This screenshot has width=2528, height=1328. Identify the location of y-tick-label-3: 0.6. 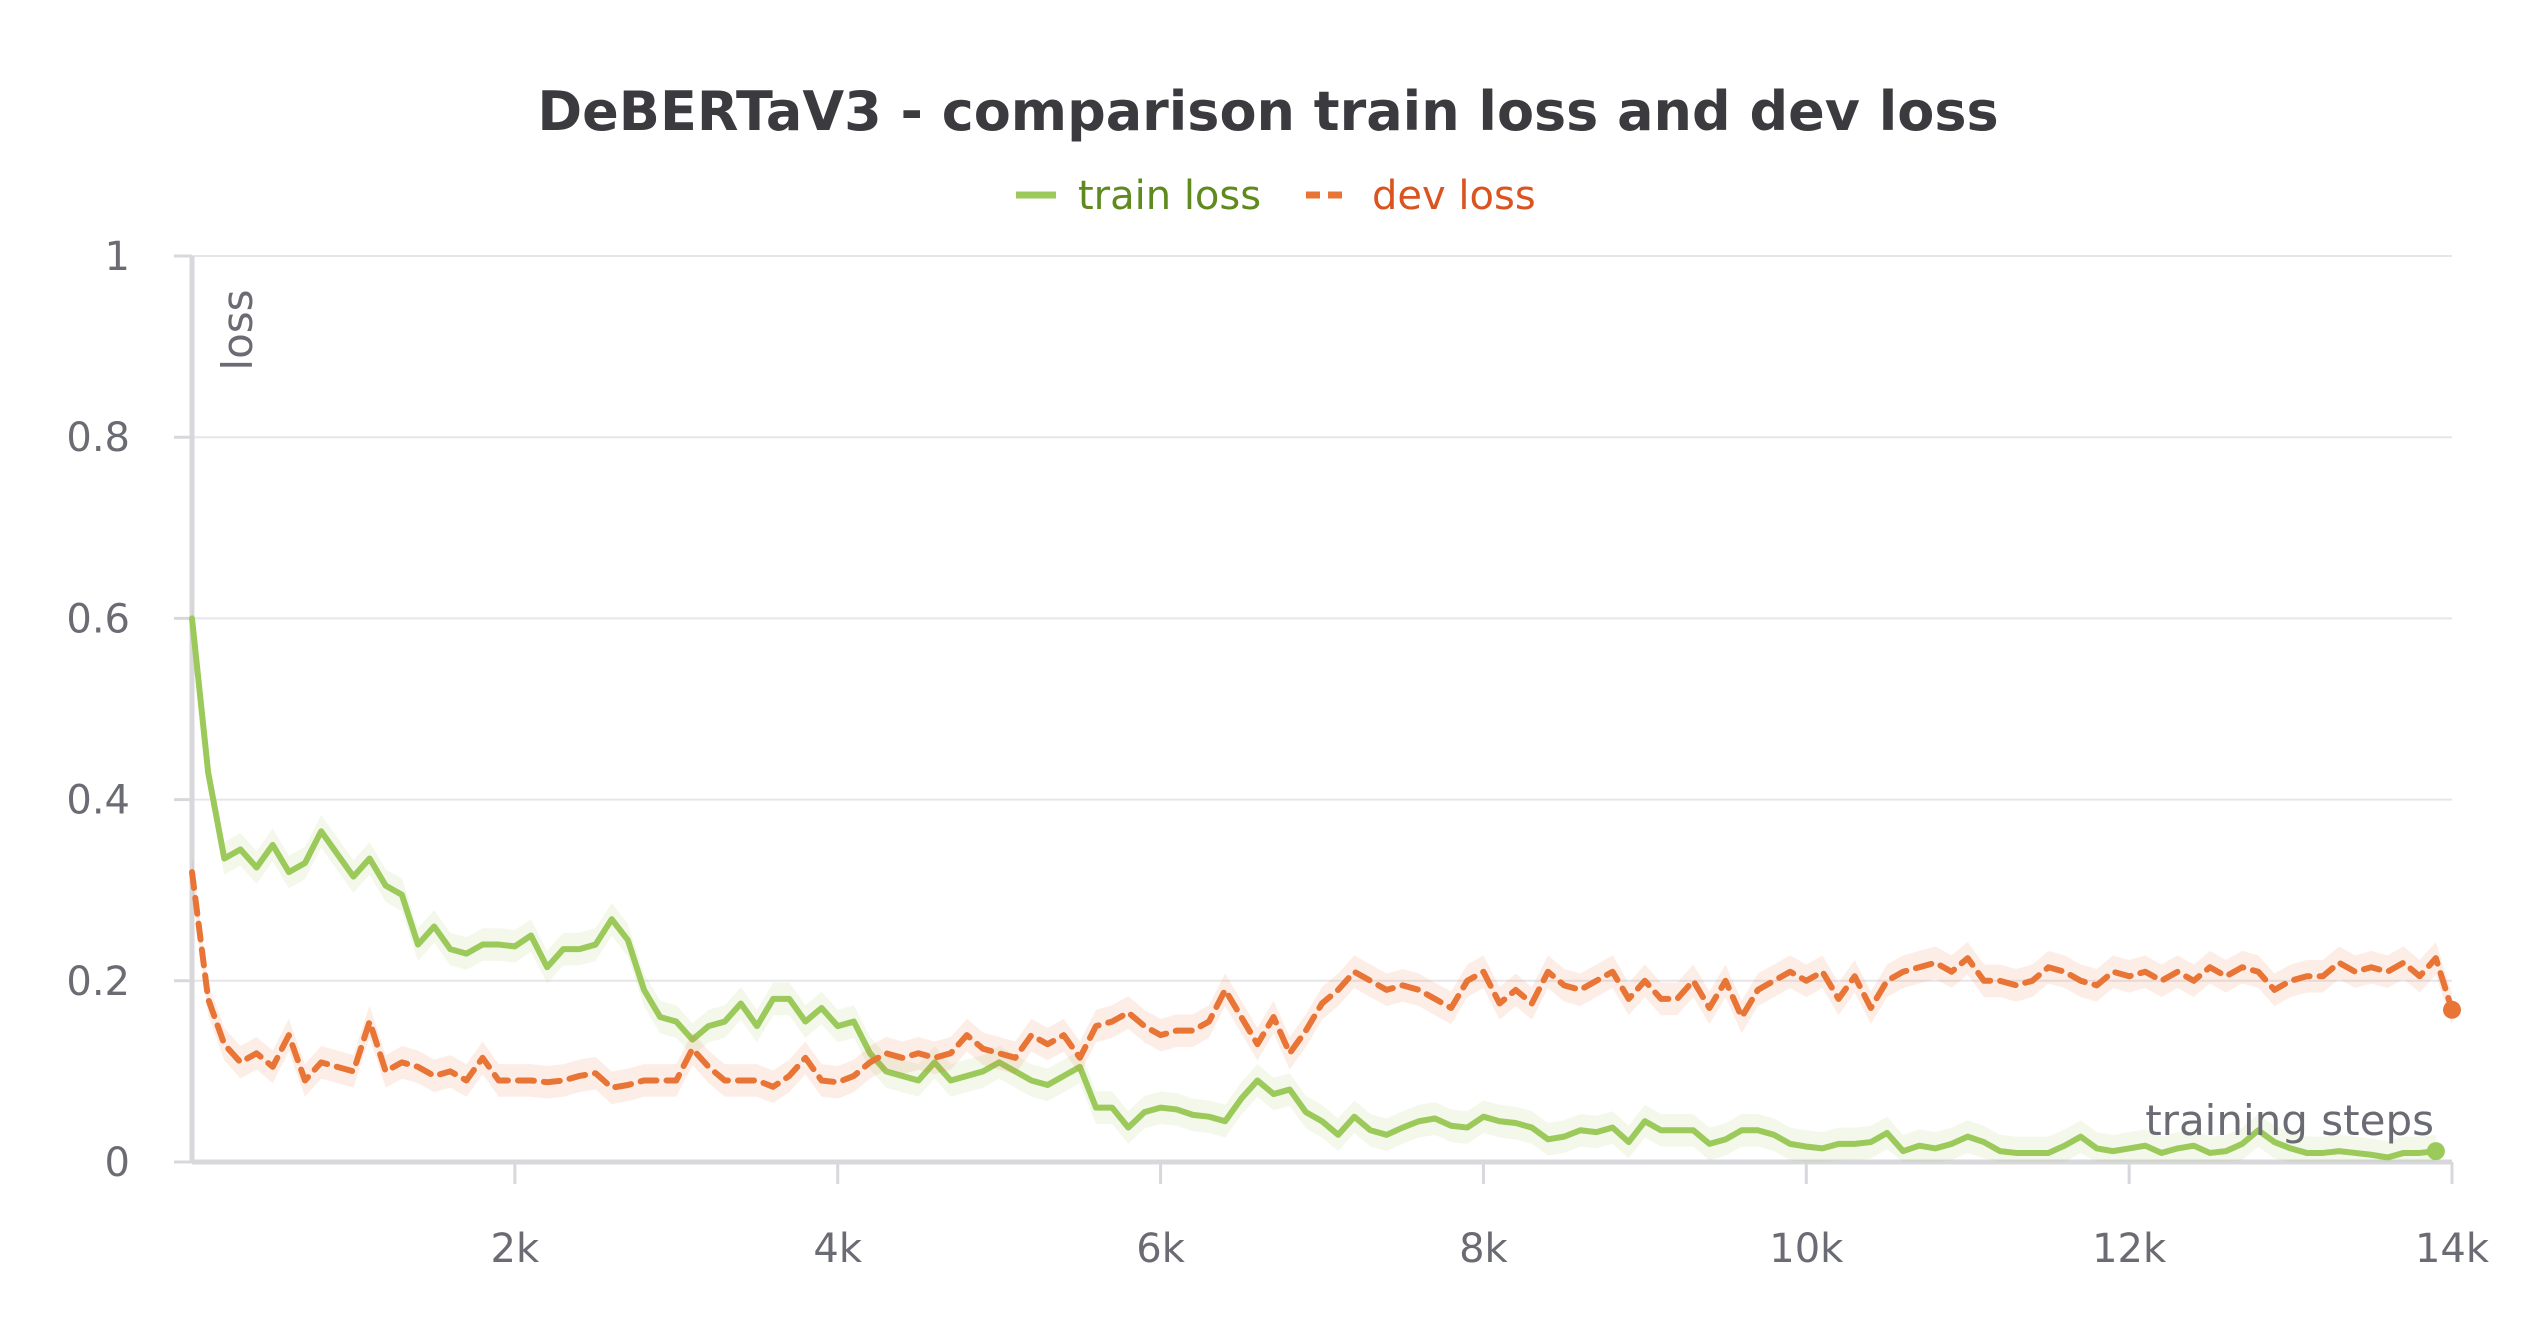
(98, 619).